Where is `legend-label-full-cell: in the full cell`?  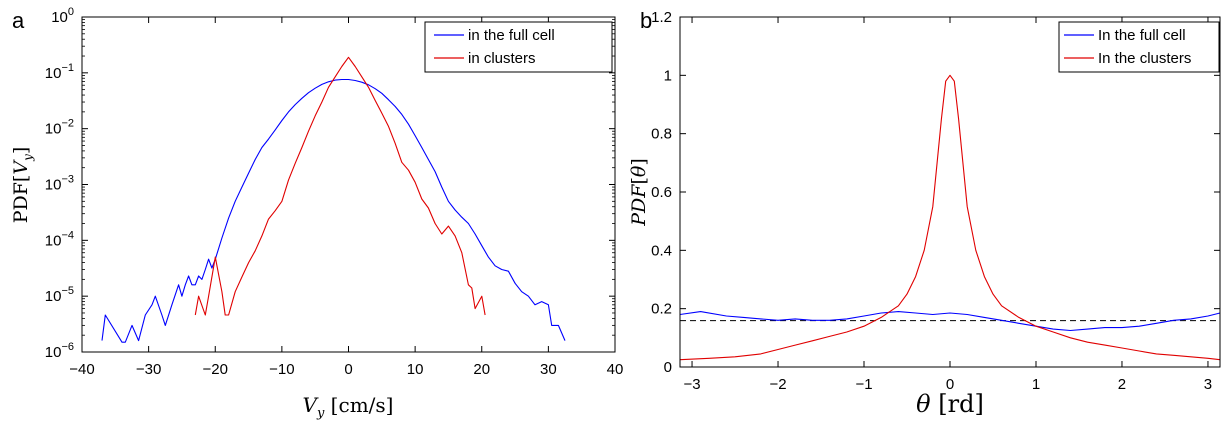
legend-label-full-cell: in the full cell is located at coordinates (511, 35).